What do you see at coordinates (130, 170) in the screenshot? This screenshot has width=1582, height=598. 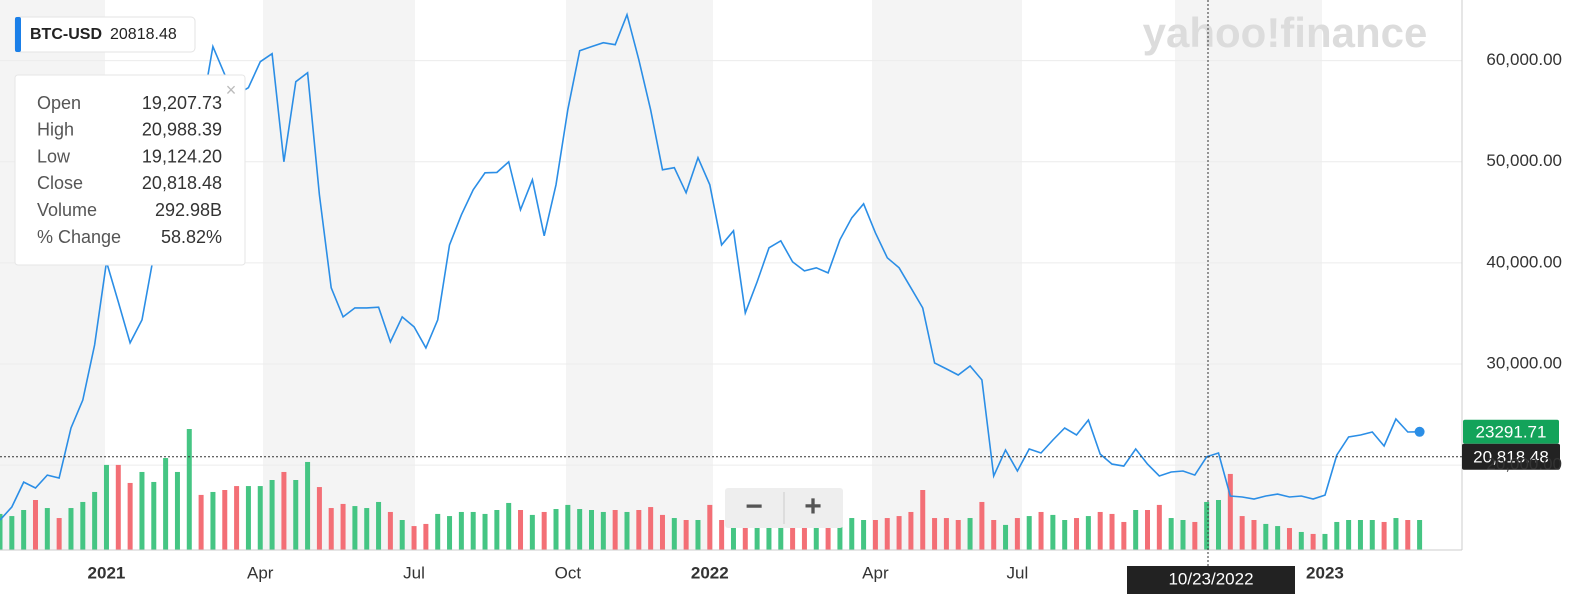 I see `tooltip-bg` at bounding box center [130, 170].